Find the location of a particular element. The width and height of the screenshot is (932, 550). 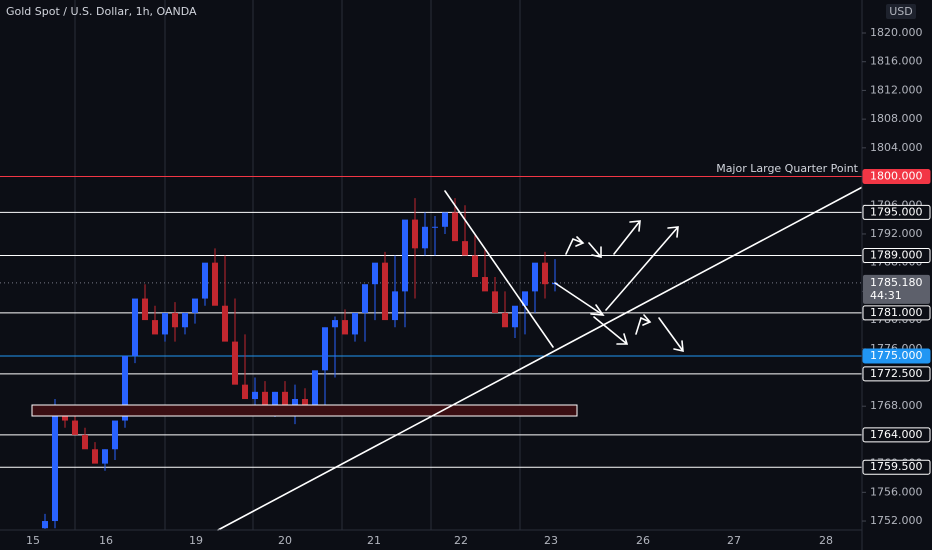

x-tick-label: 21 is located at coordinates (374, 540).